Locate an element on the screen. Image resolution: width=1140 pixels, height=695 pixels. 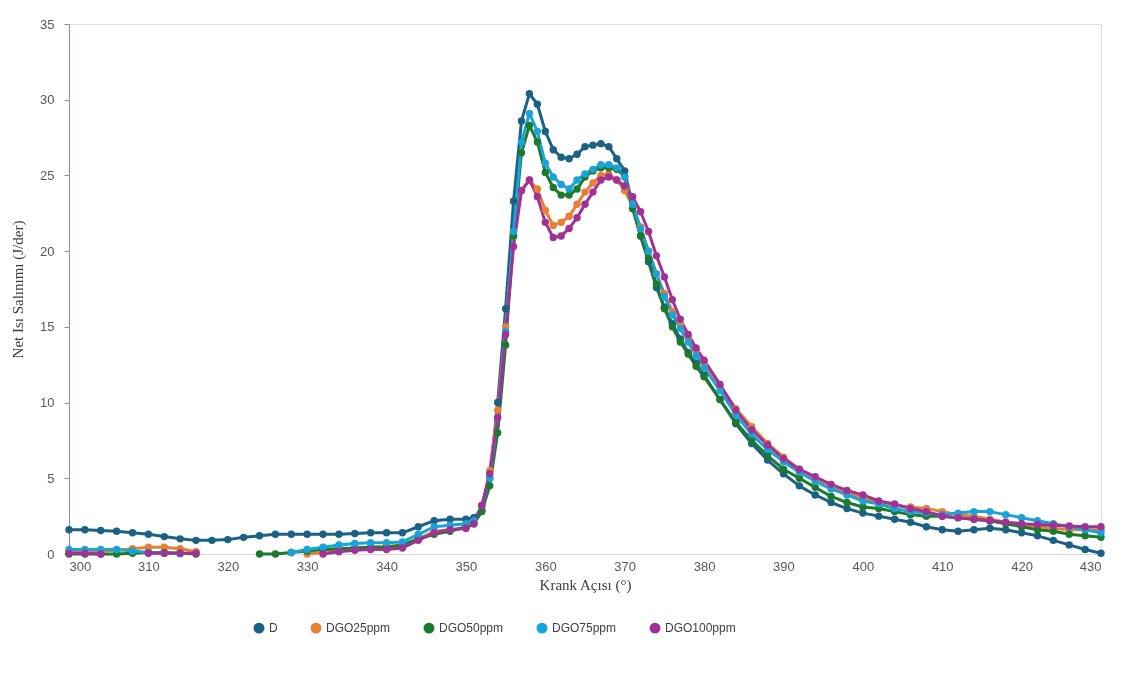
x-tick-label: 400 is located at coordinates (863, 566).